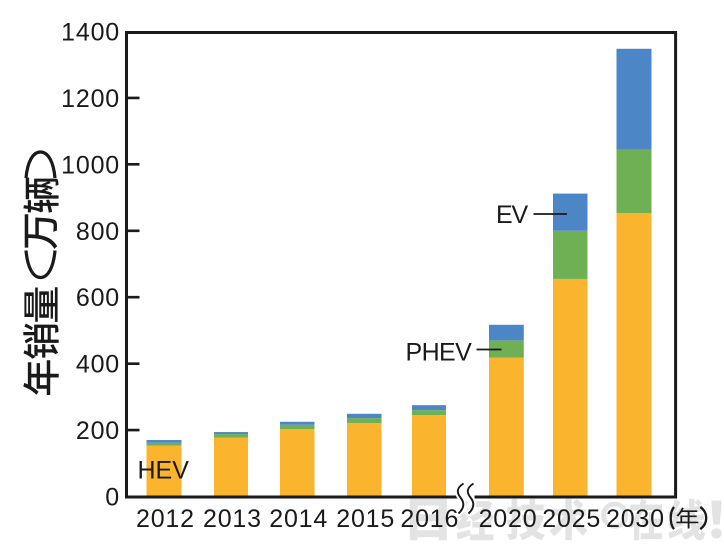 This screenshot has height=554, width=724. I want to click on svg-text: 1000, so click(90, 165).